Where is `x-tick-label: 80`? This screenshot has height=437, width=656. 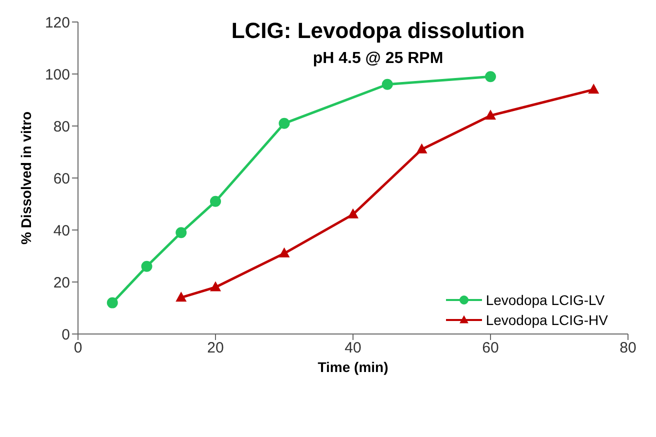 x-tick-label: 80 is located at coordinates (628, 348).